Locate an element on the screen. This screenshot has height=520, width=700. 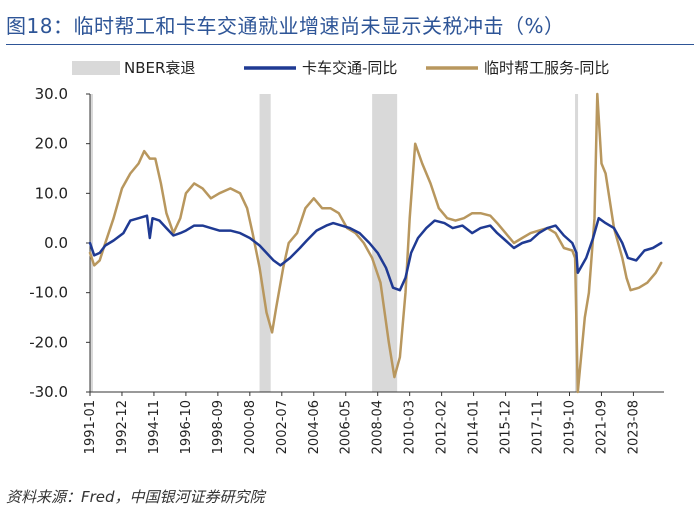
x-tick-label: 2021-09 is located at coordinates (601, 427).